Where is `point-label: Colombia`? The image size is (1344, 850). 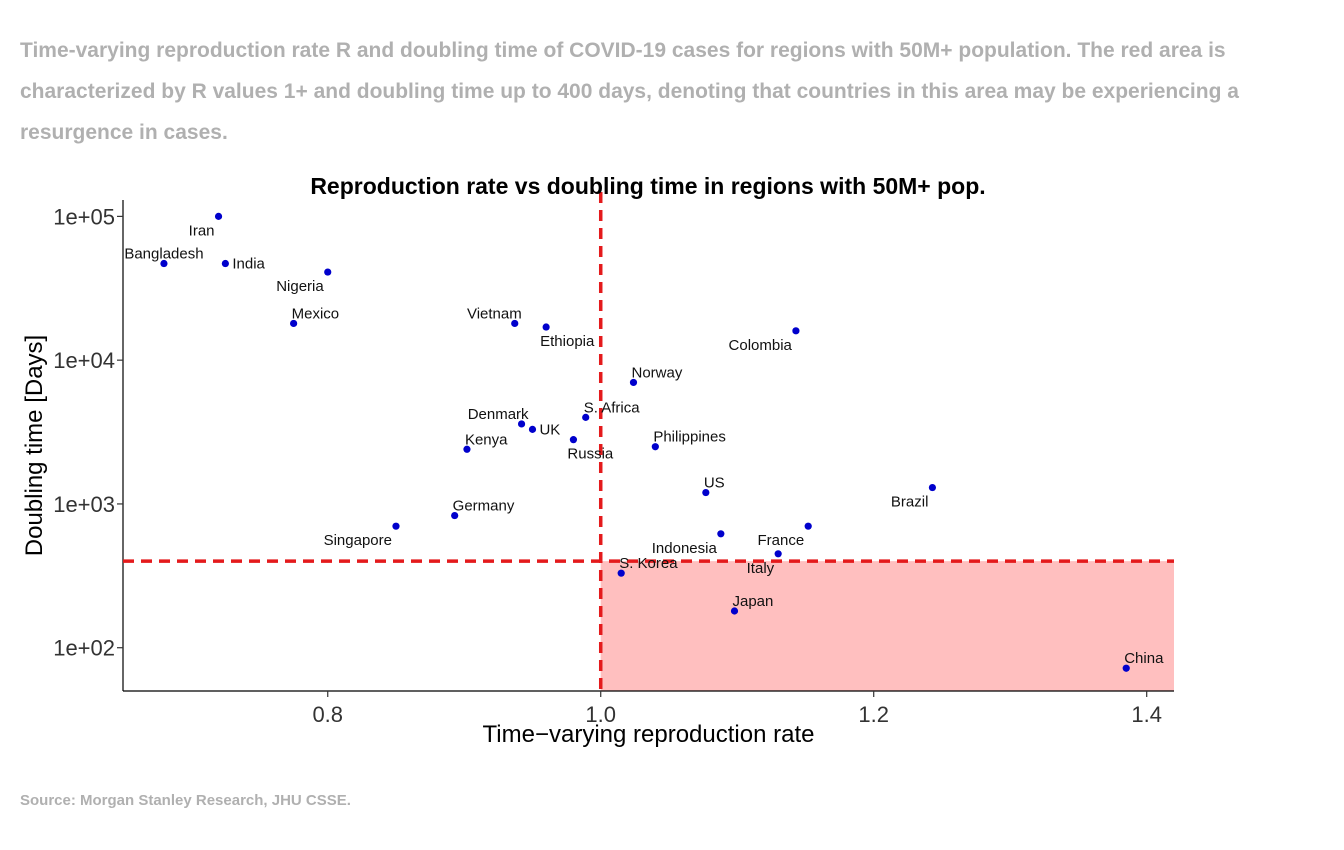 point-label: Colombia is located at coordinates (761, 345).